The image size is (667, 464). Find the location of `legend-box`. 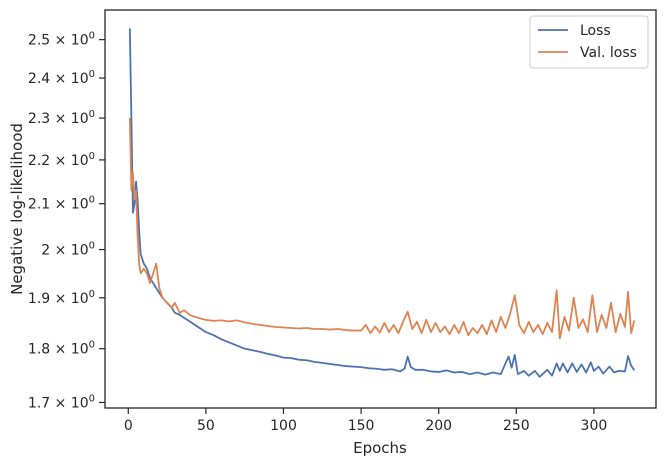

legend-box is located at coordinates (589, 42).